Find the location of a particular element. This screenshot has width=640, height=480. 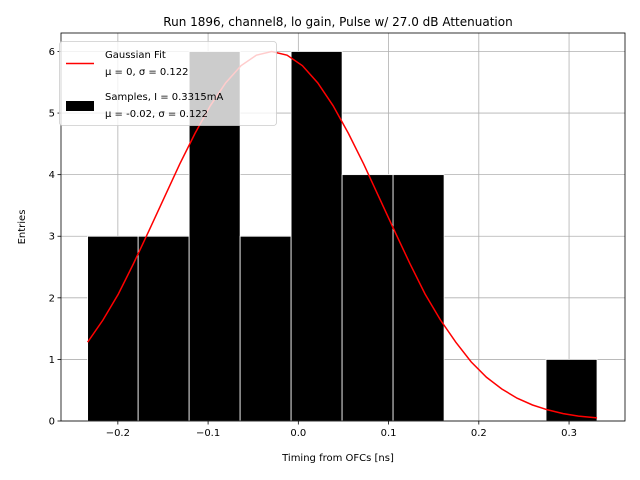

y-axis-ticks: 0 1 2 3 4 5 6 is located at coordinates (55, 237).